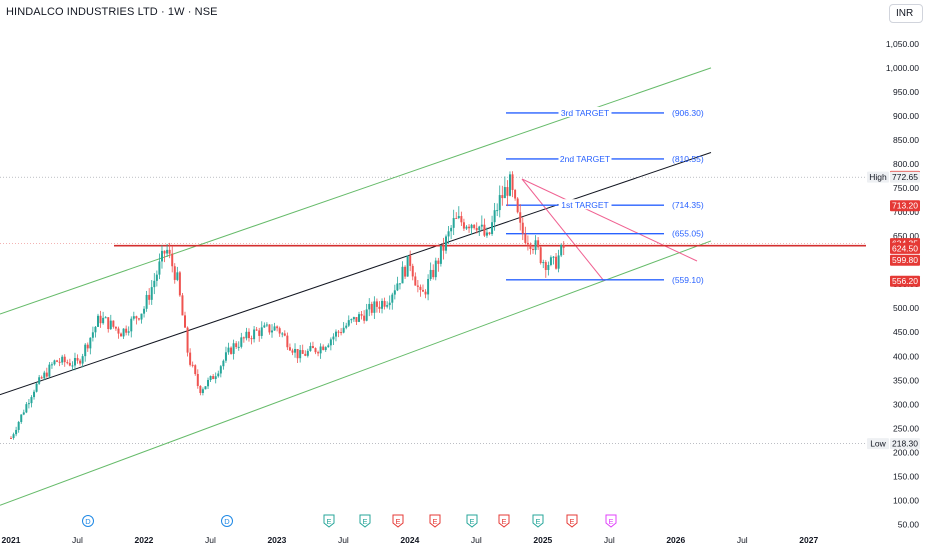  I want to click on price-axis-bg, so click(899, 275).